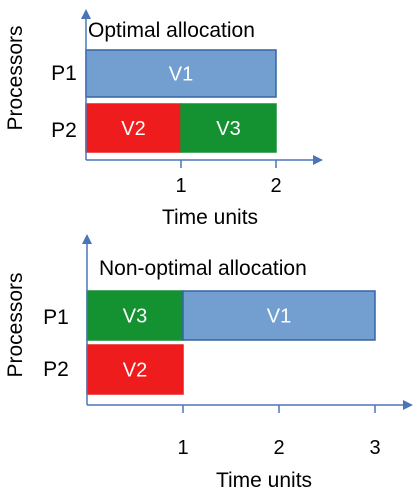  What do you see at coordinates (15, 77) in the screenshot?
I see `optimal-ylabel: Processors` at bounding box center [15, 77].